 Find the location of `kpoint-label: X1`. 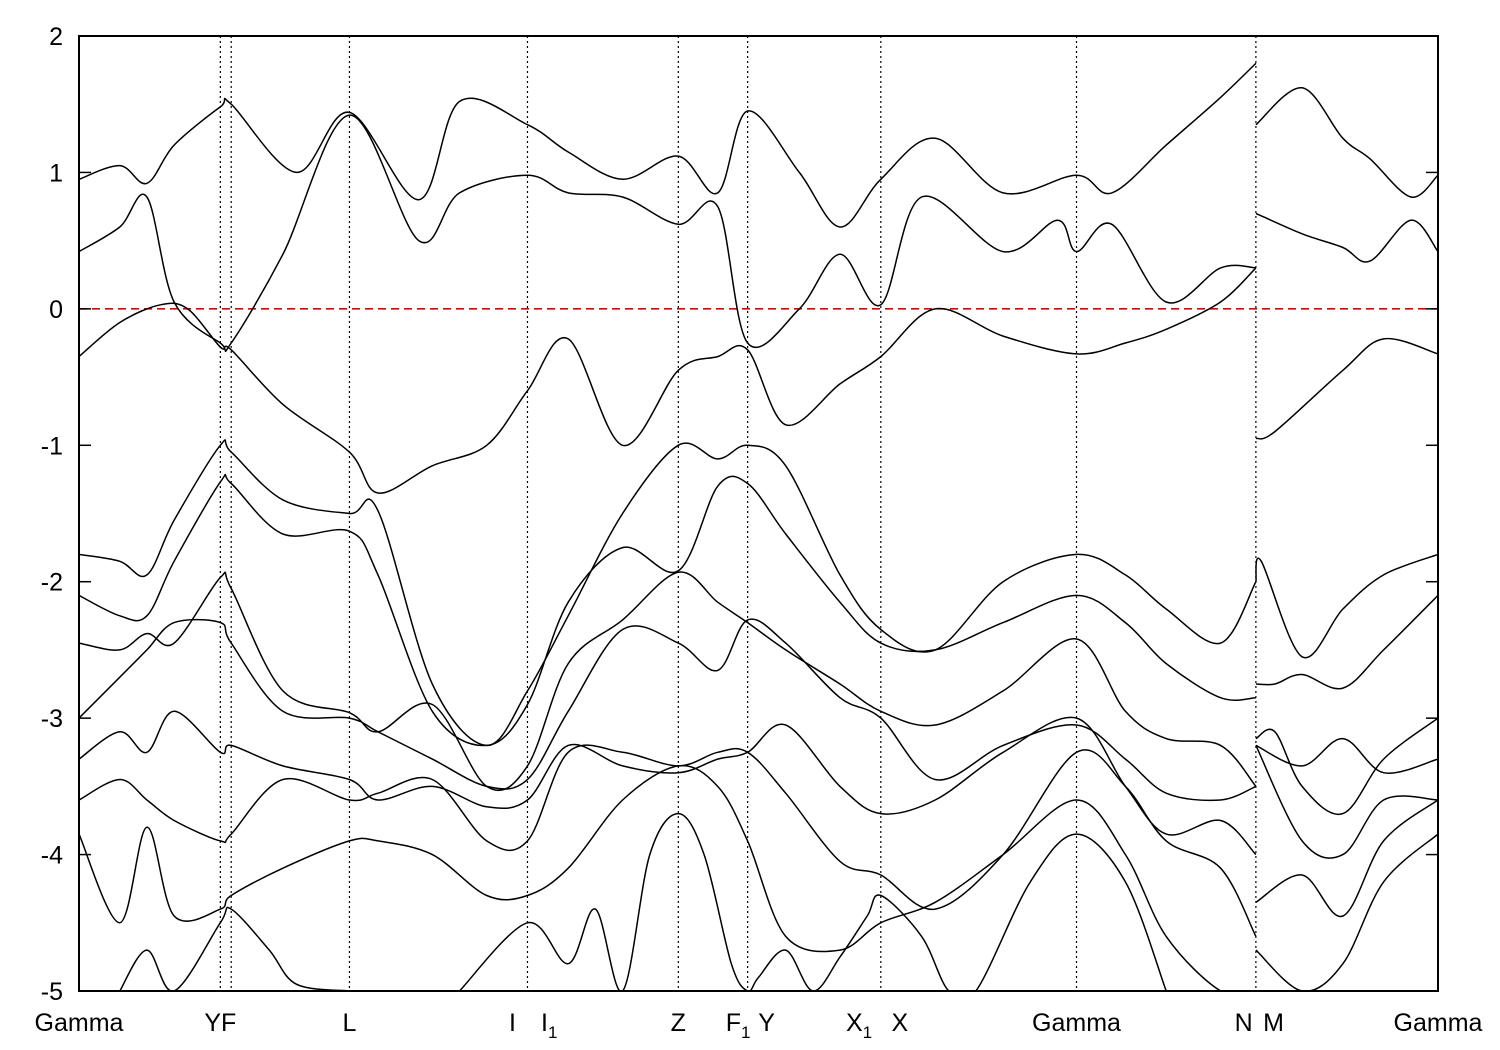

kpoint-label: X1 is located at coordinates (859, 1025).